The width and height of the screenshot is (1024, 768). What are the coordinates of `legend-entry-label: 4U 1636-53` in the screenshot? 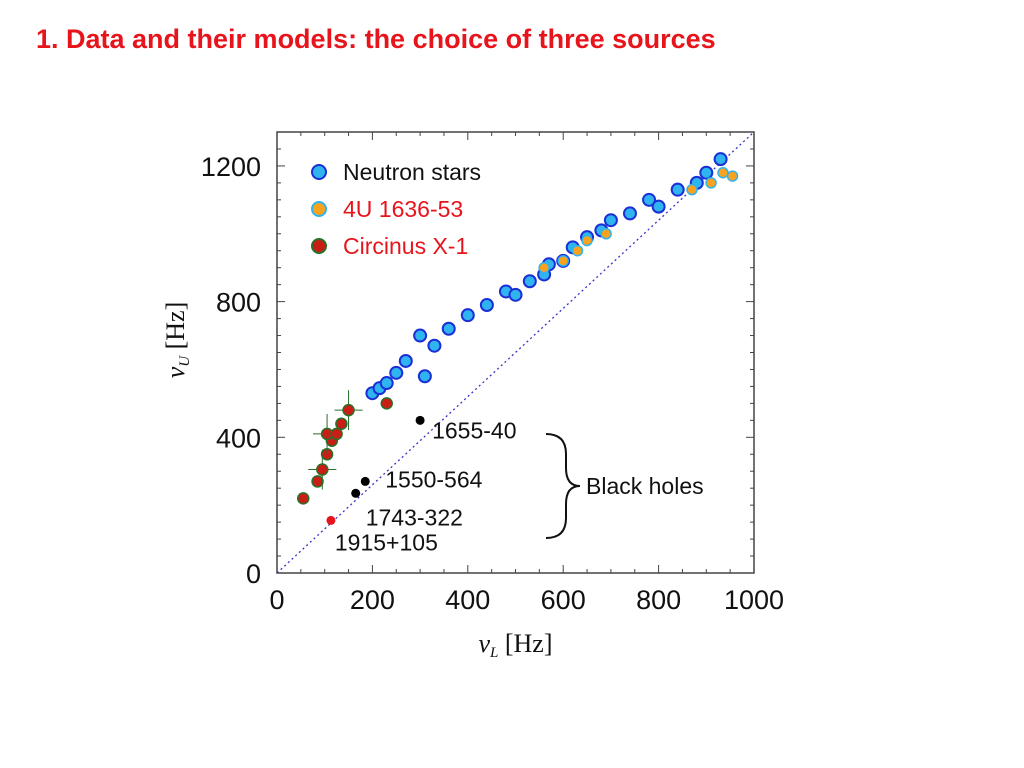 It's located at (403, 209).